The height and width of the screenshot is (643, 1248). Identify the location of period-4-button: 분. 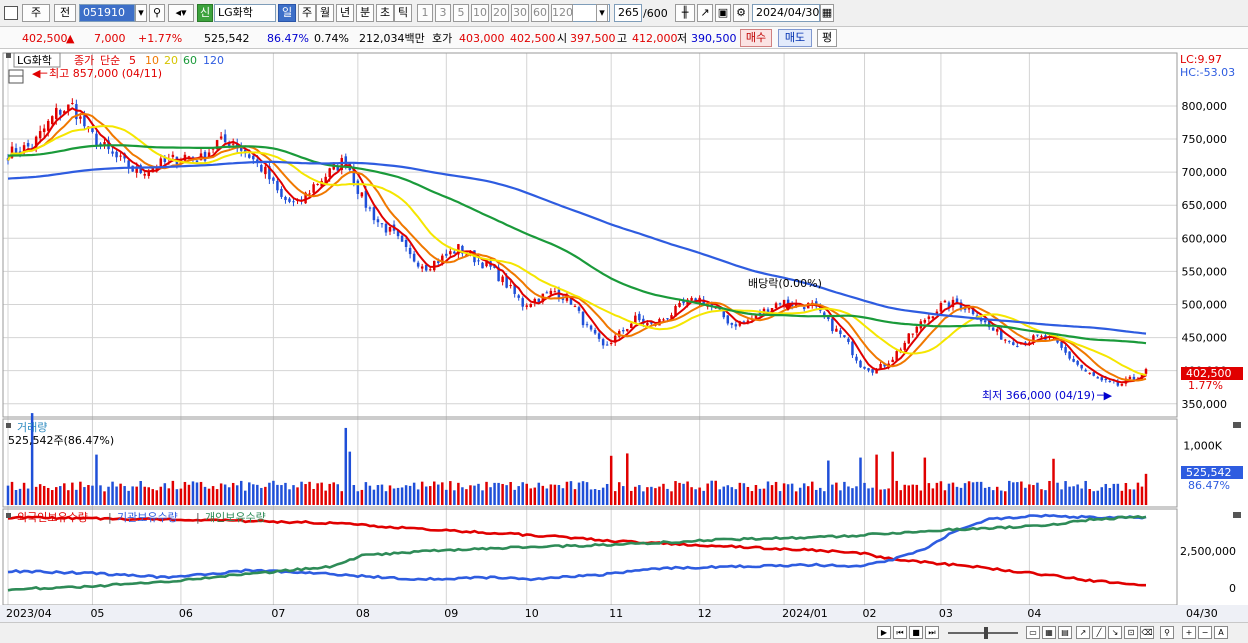
(365, 13).